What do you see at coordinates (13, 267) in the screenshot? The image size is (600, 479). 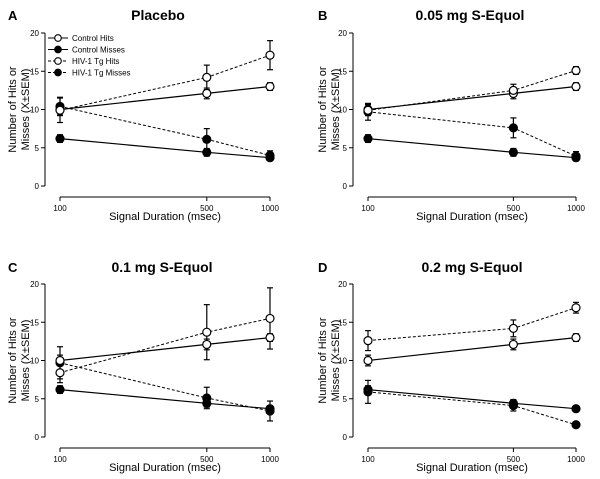 I see `panel-letter: C` at bounding box center [13, 267].